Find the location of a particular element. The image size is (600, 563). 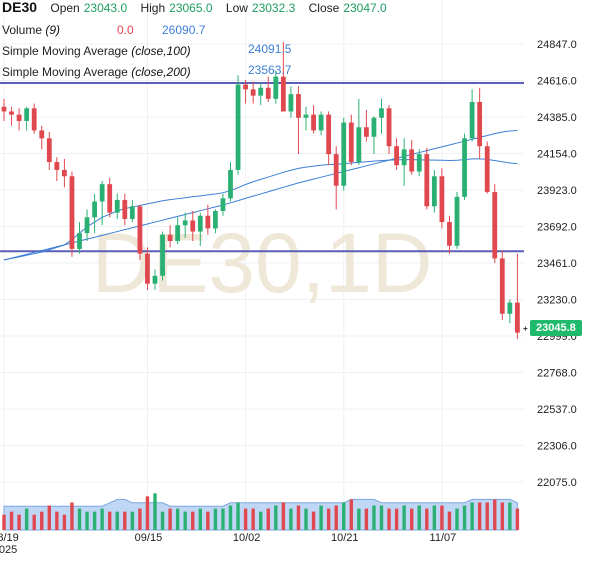

y-tick-label: 24385.0 is located at coordinates (557, 118).